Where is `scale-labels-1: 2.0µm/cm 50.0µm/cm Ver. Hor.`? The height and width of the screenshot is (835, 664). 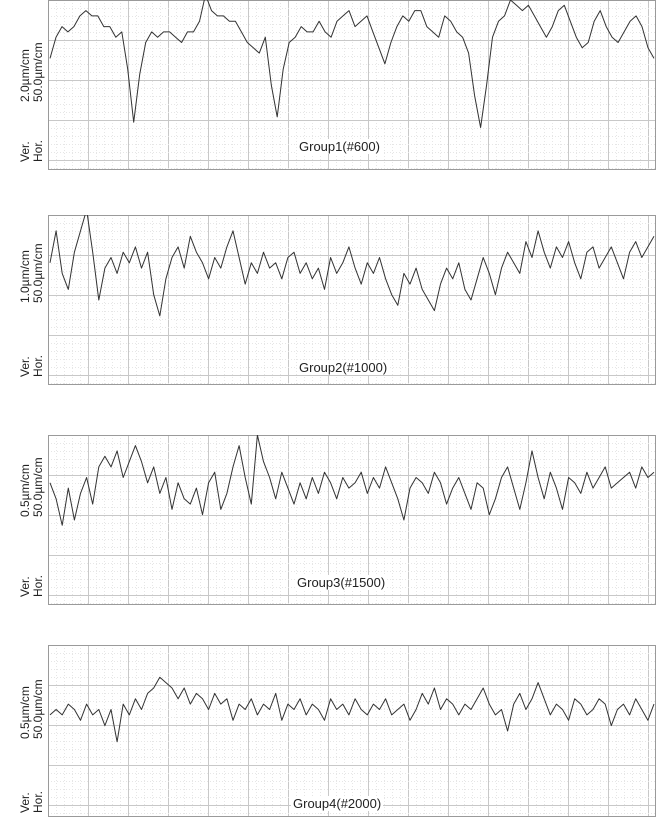
scale-labels-1: 2.0µm/cm 50.0µm/cm Ver. Hor. is located at coordinates (24, 95).